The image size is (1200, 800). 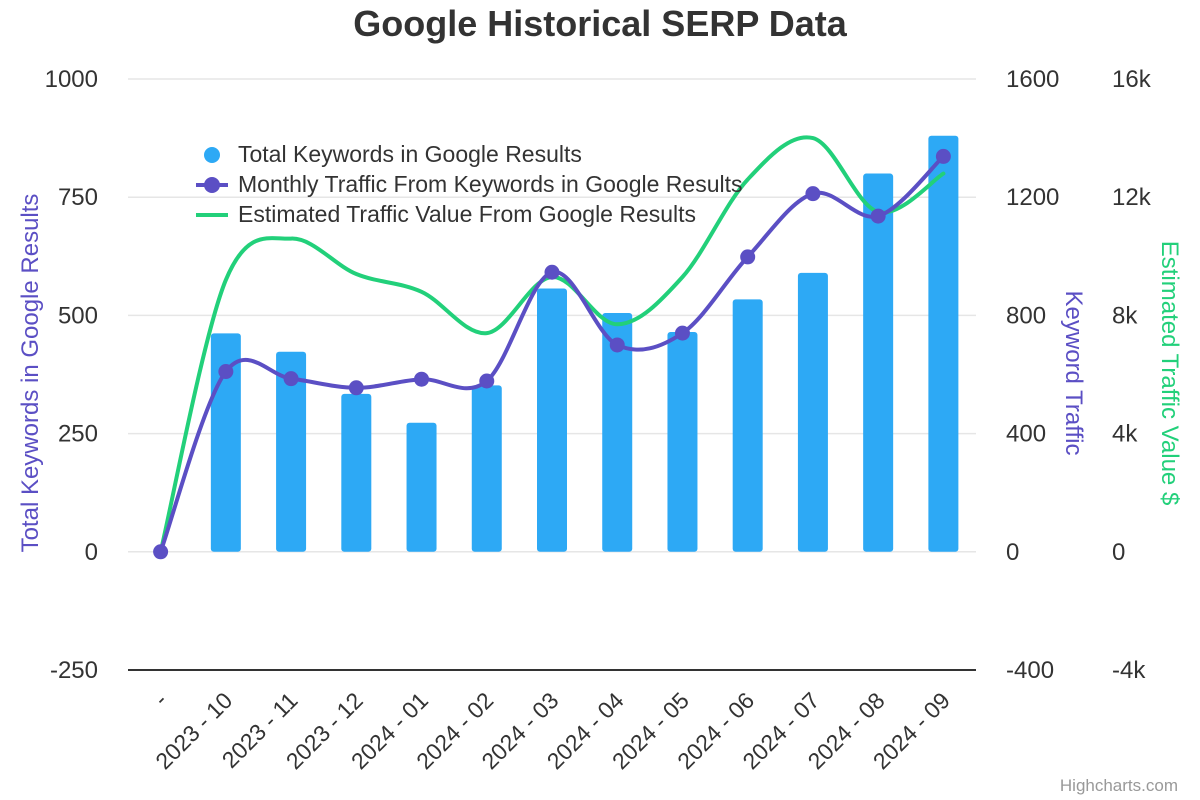 What do you see at coordinates (1125, 434) in the screenshot?
I see `value-tick-label: 4k` at bounding box center [1125, 434].